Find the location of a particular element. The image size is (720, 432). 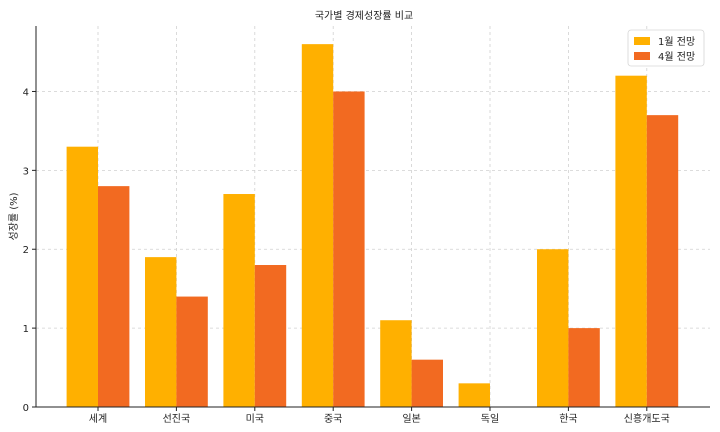

legend-label: 1월 전망 is located at coordinates (676, 42).